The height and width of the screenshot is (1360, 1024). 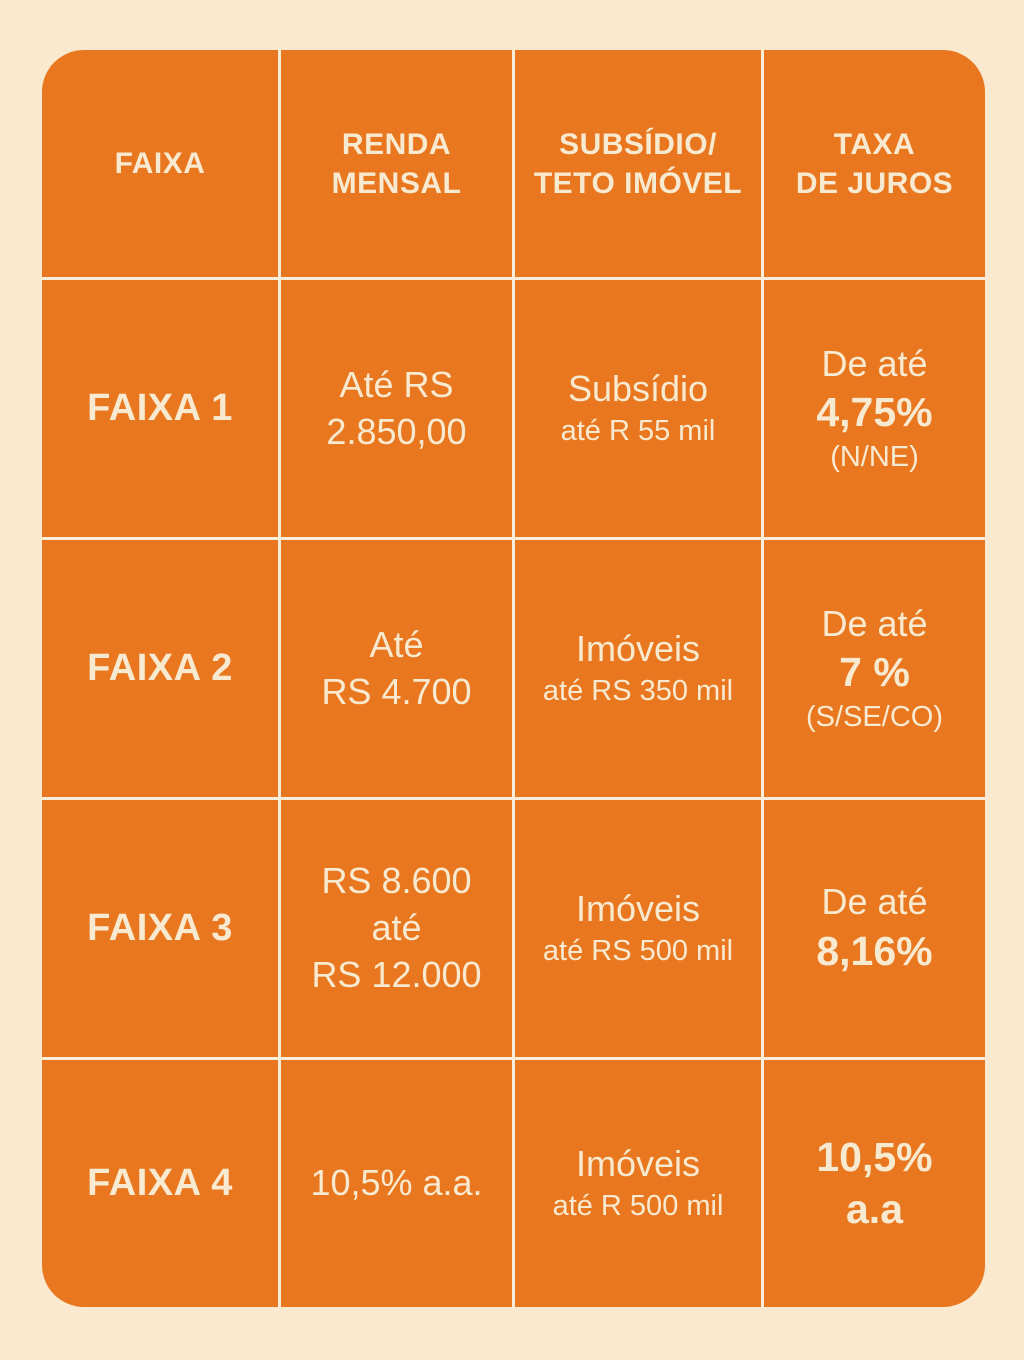 What do you see at coordinates (638, 691) in the screenshot?
I see `subsidio-sub: até RS 350 mil` at bounding box center [638, 691].